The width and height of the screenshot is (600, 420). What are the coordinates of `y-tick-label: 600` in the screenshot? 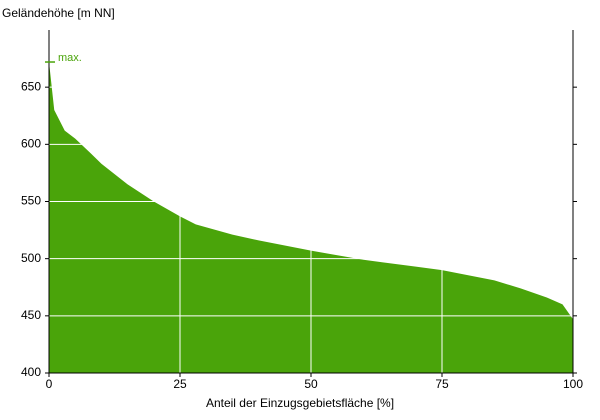 It's located at (31, 144).